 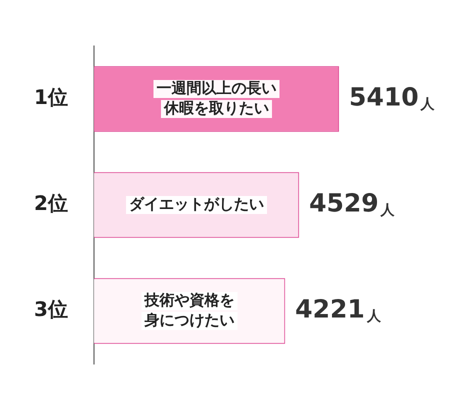 What do you see at coordinates (51, 309) in the screenshot?
I see `y-tick-label: 3位` at bounding box center [51, 309].